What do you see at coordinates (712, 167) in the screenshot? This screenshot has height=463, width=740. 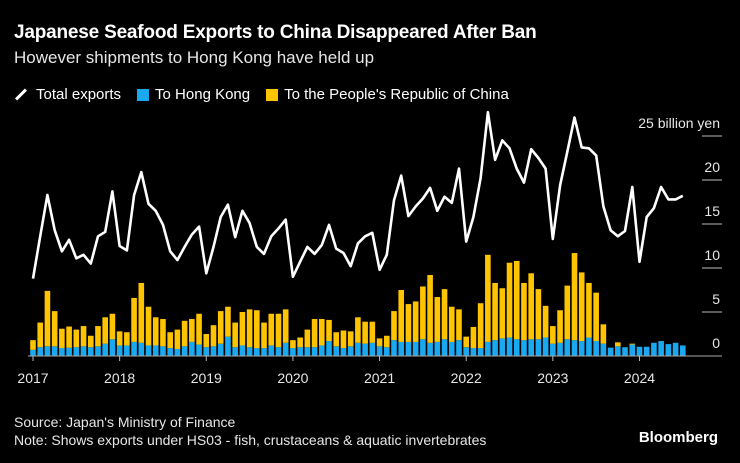 I see `y-tick-label: 20` at bounding box center [712, 167].